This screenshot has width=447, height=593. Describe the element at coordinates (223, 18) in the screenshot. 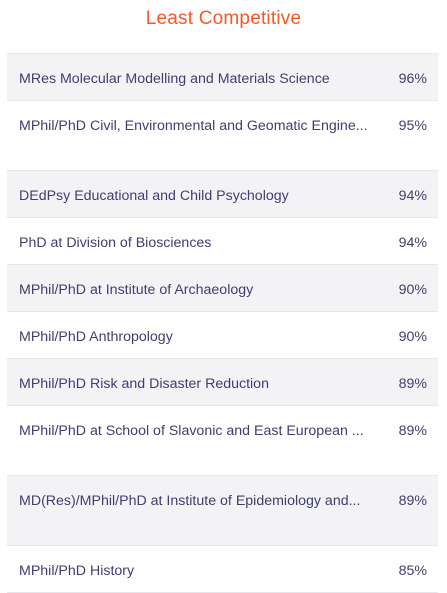

I see `section-title: Least Competitive` at that location.